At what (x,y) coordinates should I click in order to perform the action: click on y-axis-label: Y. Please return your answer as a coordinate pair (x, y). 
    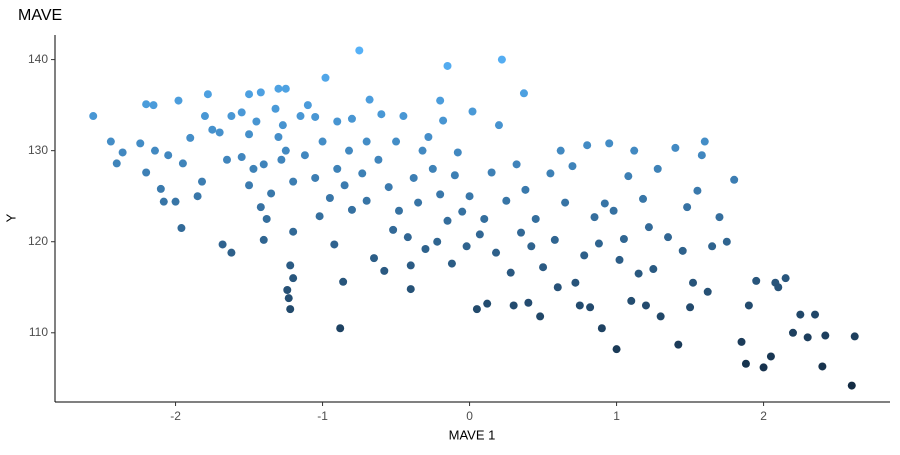
    Looking at the image, I should click on (10, 217).